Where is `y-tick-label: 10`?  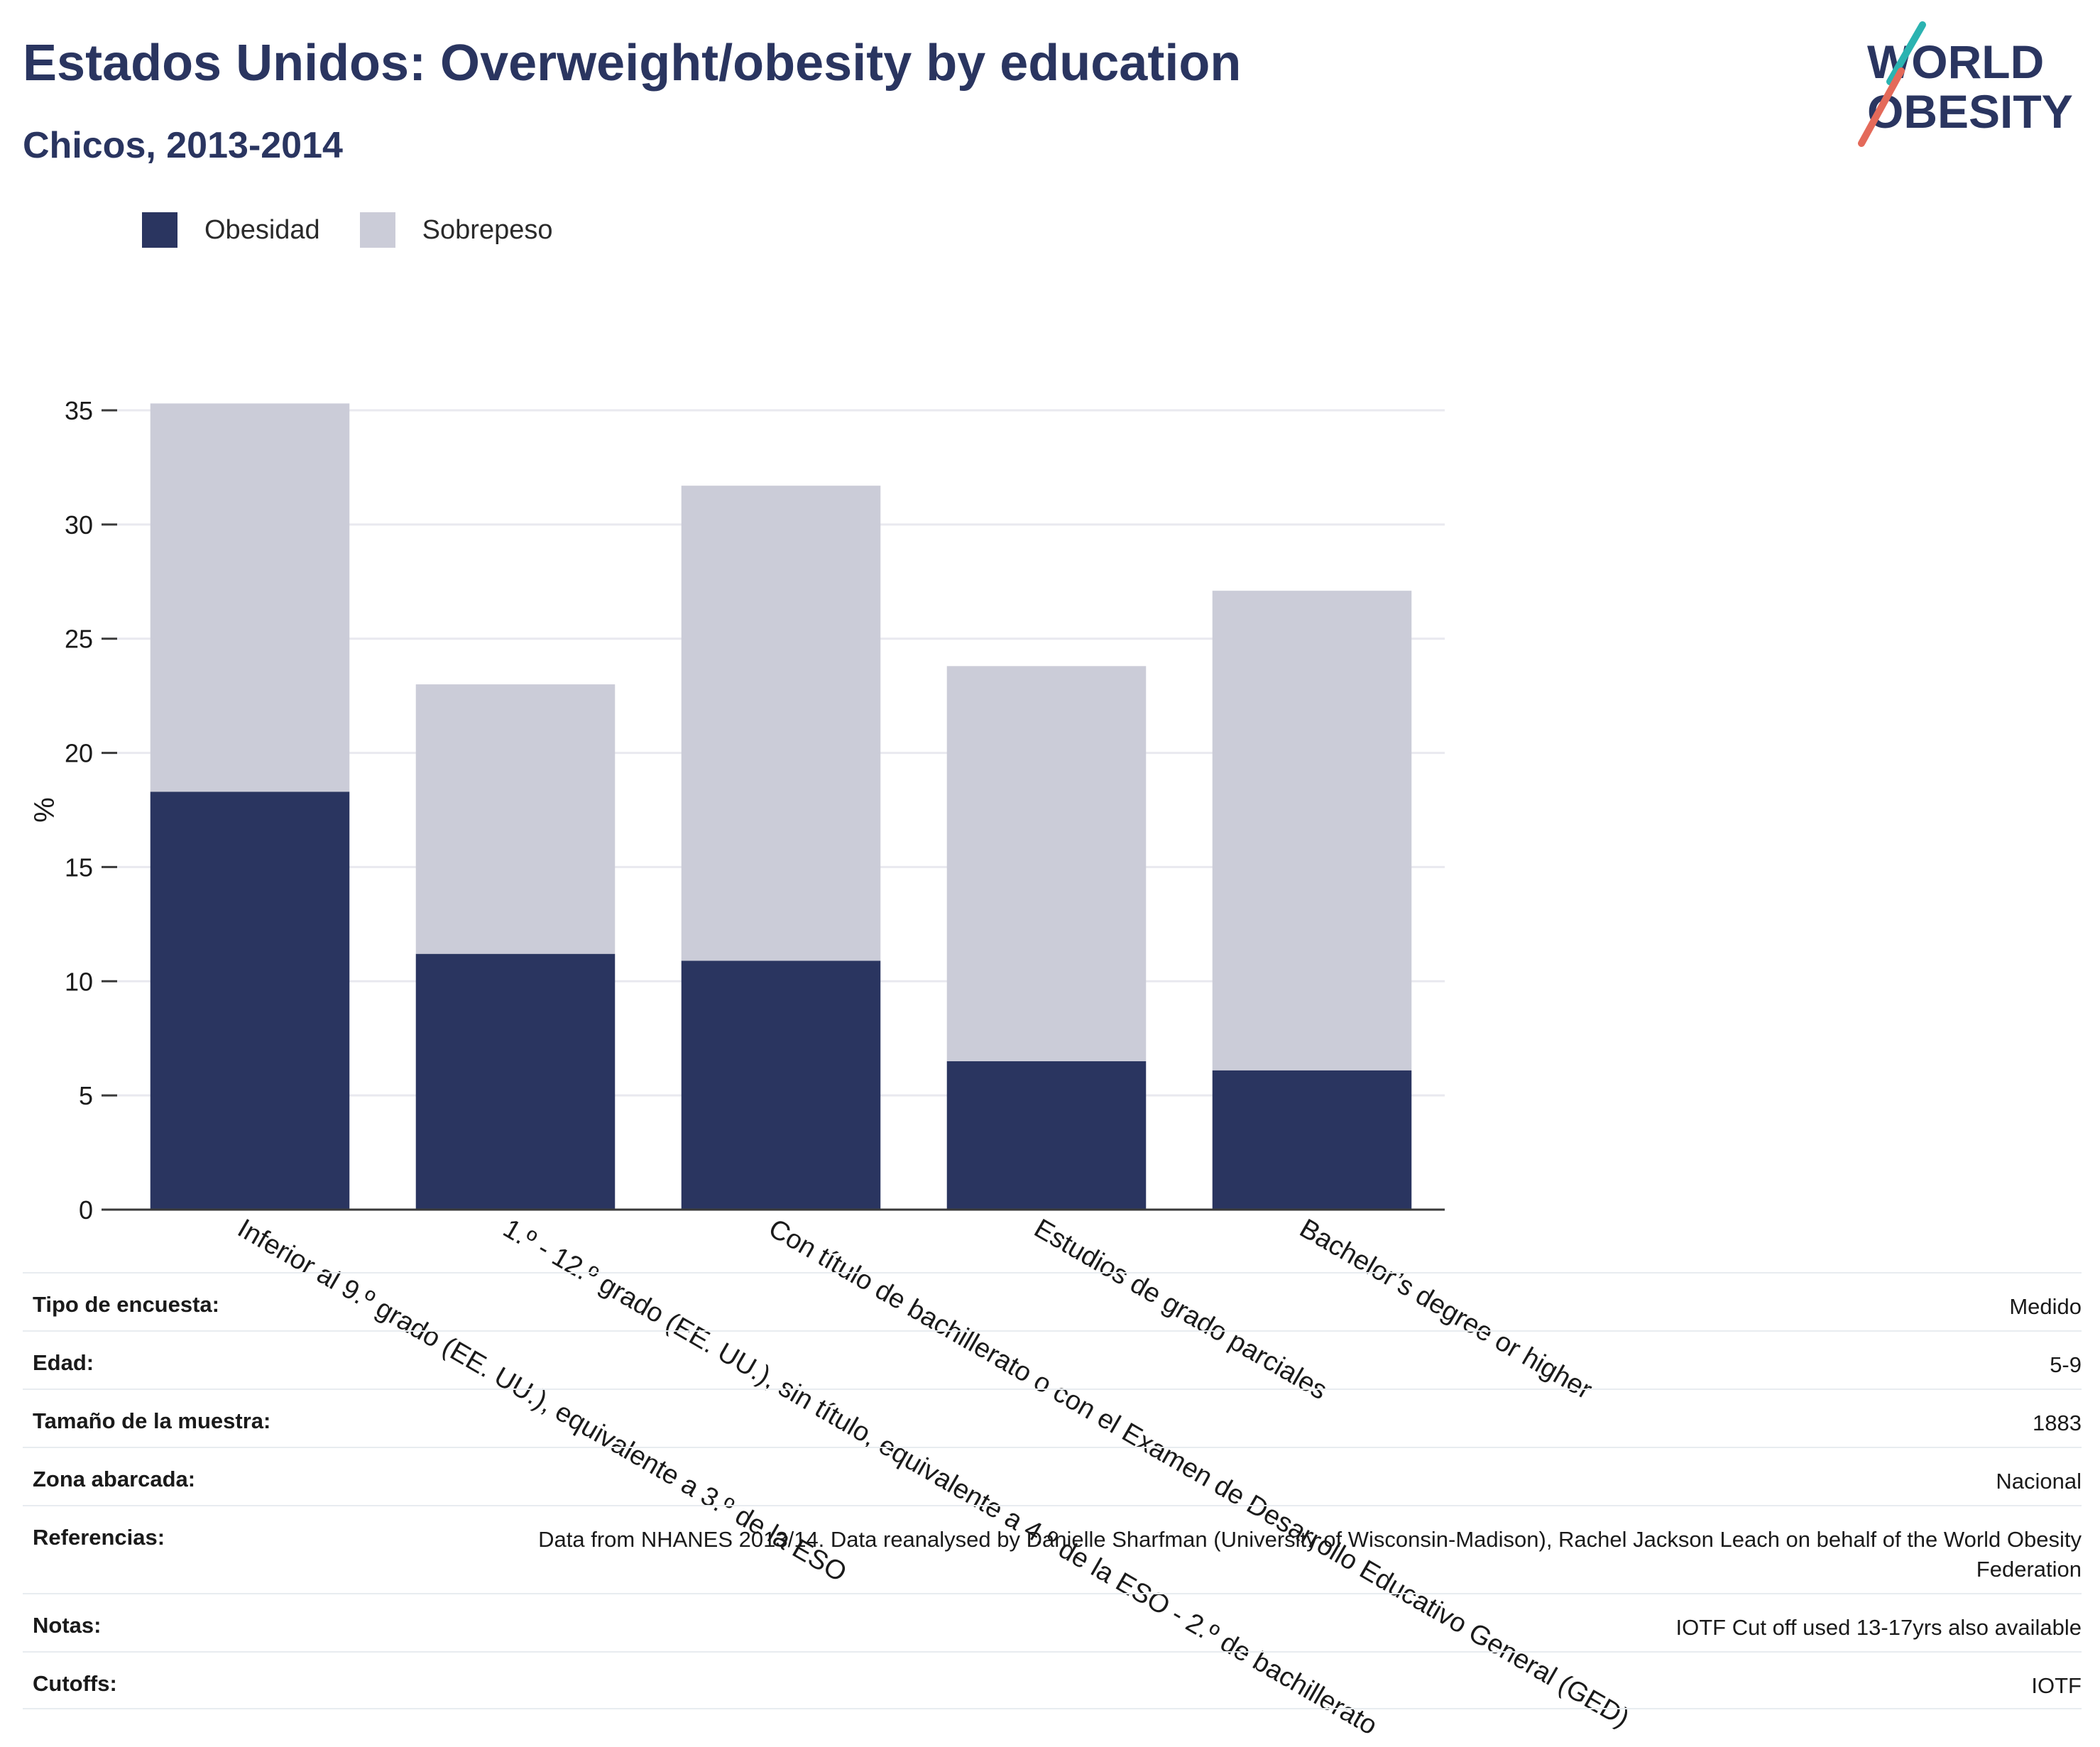 y-tick-label: 10 is located at coordinates (79, 981).